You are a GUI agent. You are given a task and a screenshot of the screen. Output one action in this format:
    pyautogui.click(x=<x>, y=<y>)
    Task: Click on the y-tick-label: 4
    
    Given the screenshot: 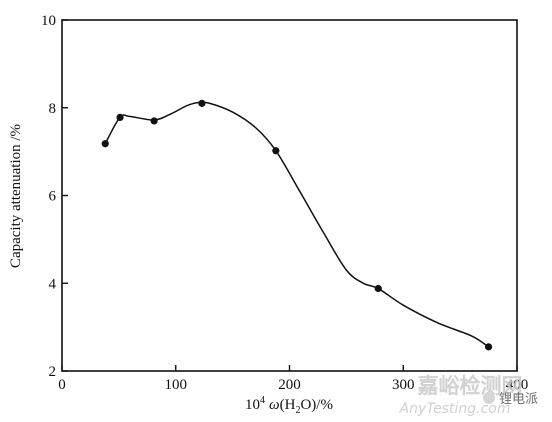 What is the action you would take?
    pyautogui.click(x=53, y=284)
    